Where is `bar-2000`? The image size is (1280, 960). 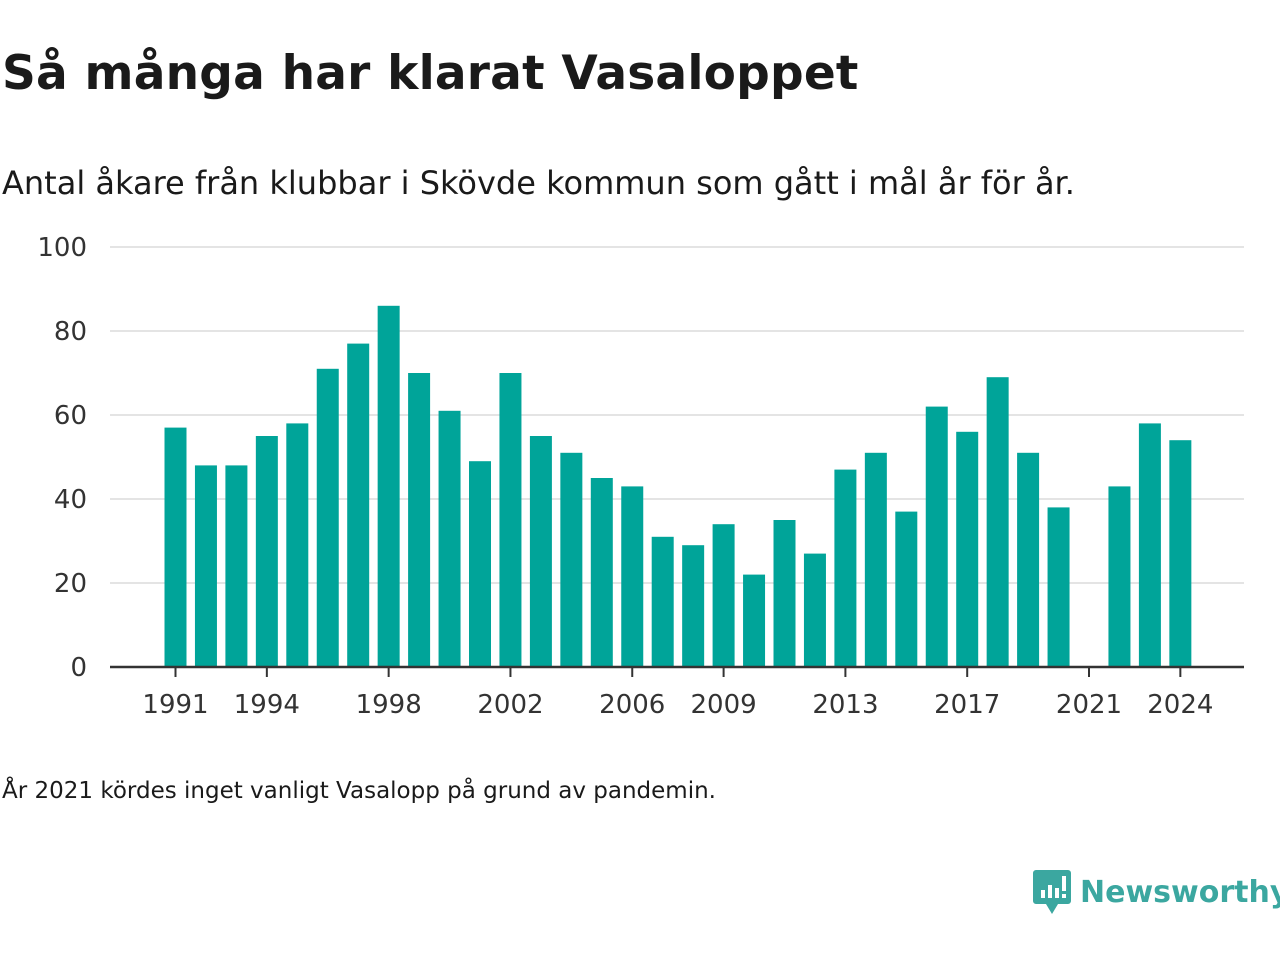
bar-2000 is located at coordinates (449, 538).